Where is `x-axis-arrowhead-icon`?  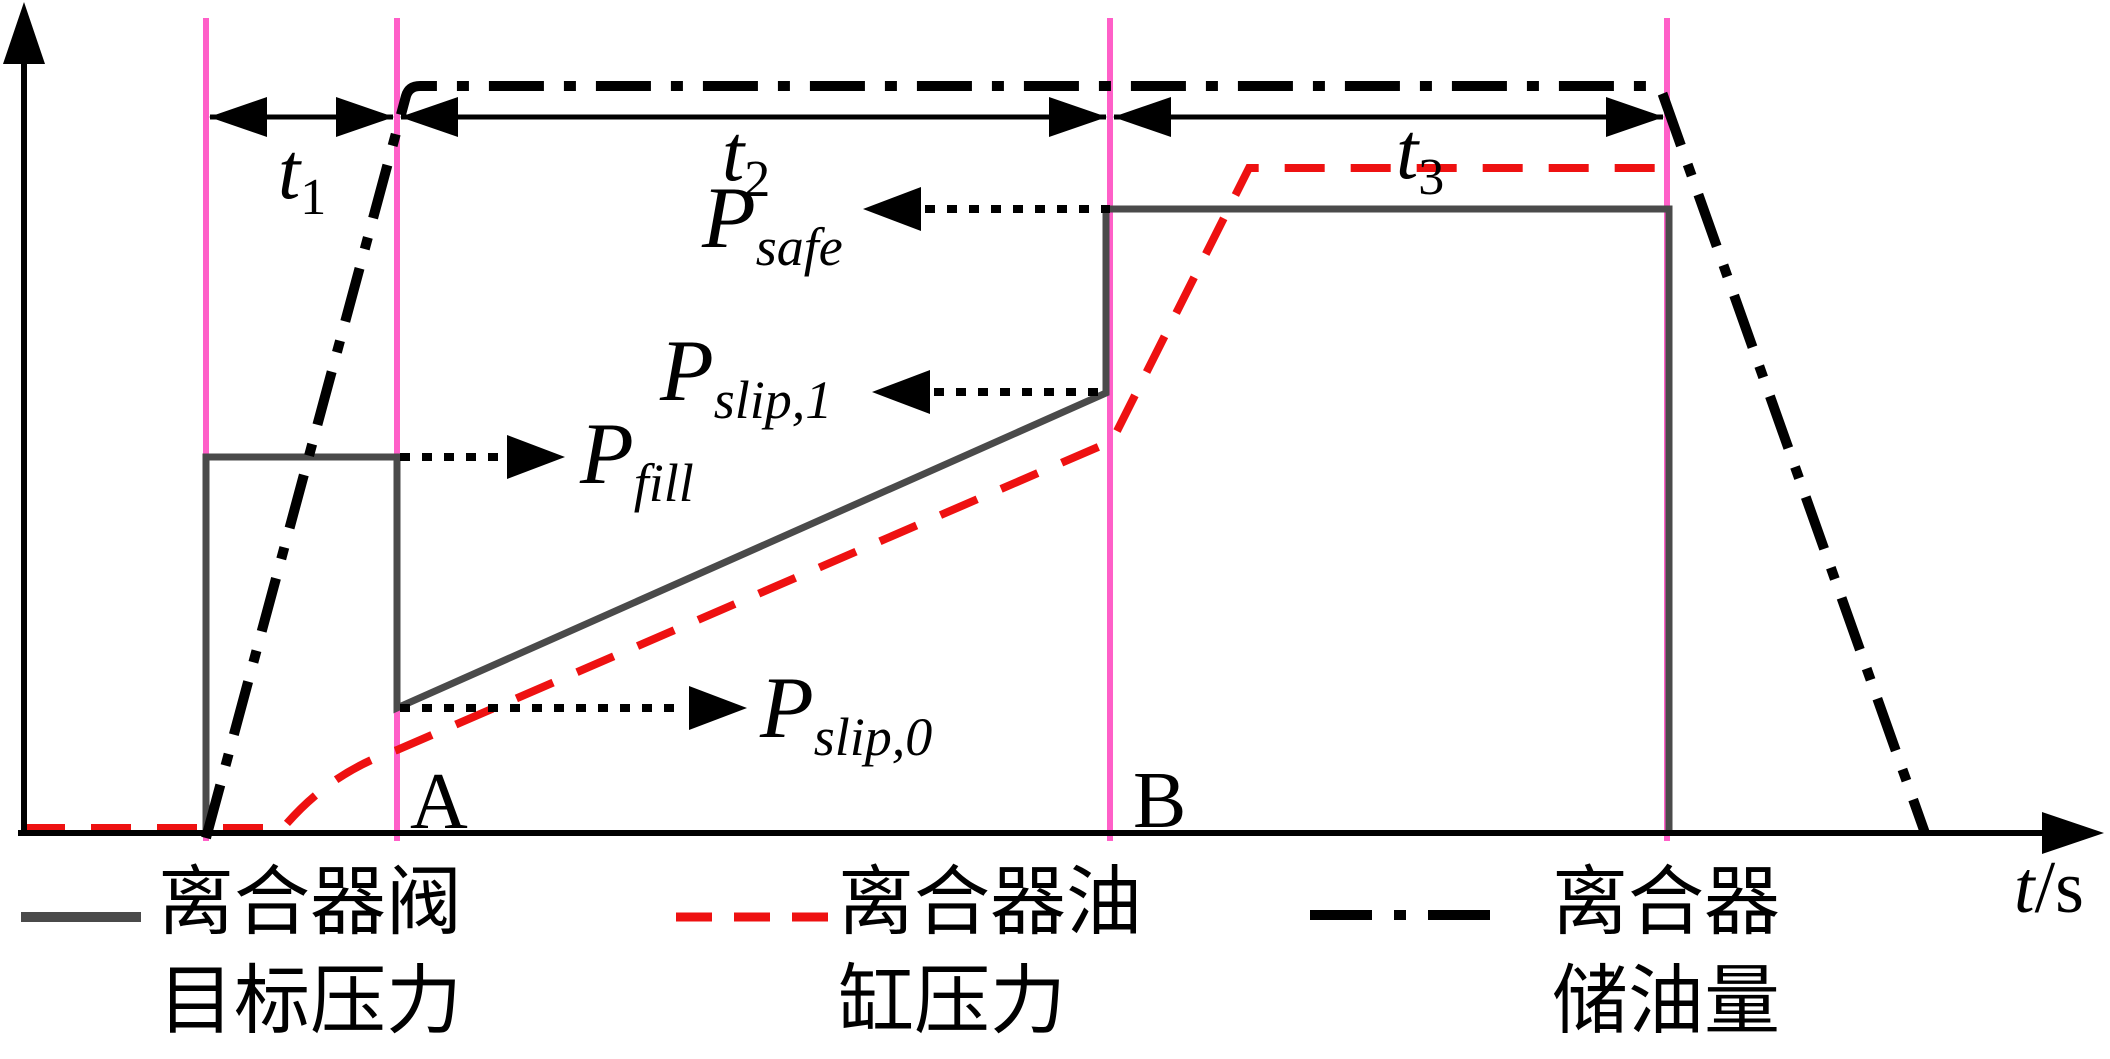 x-axis-arrowhead-icon is located at coordinates (2073, 833).